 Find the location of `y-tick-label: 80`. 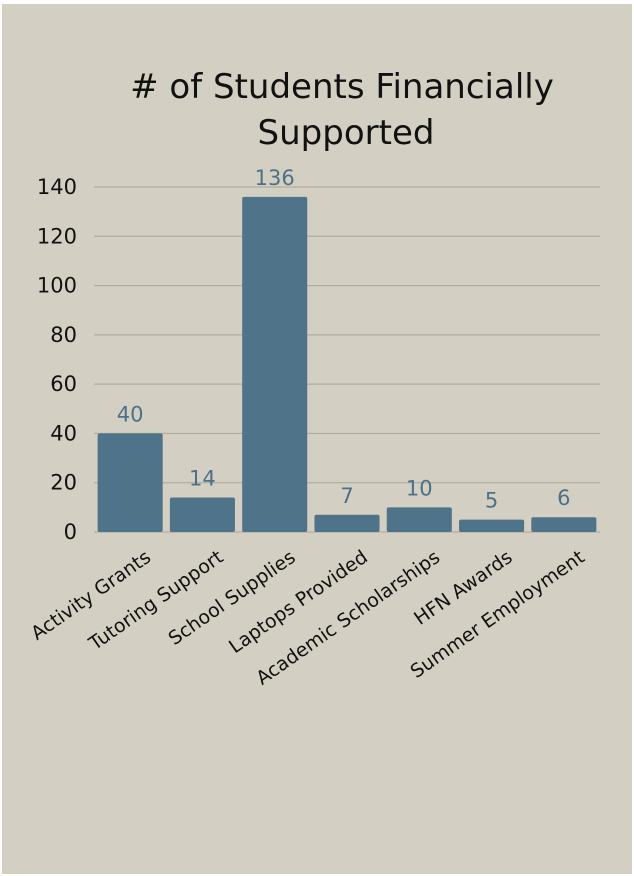

y-tick-label: 80 is located at coordinates (63, 335).